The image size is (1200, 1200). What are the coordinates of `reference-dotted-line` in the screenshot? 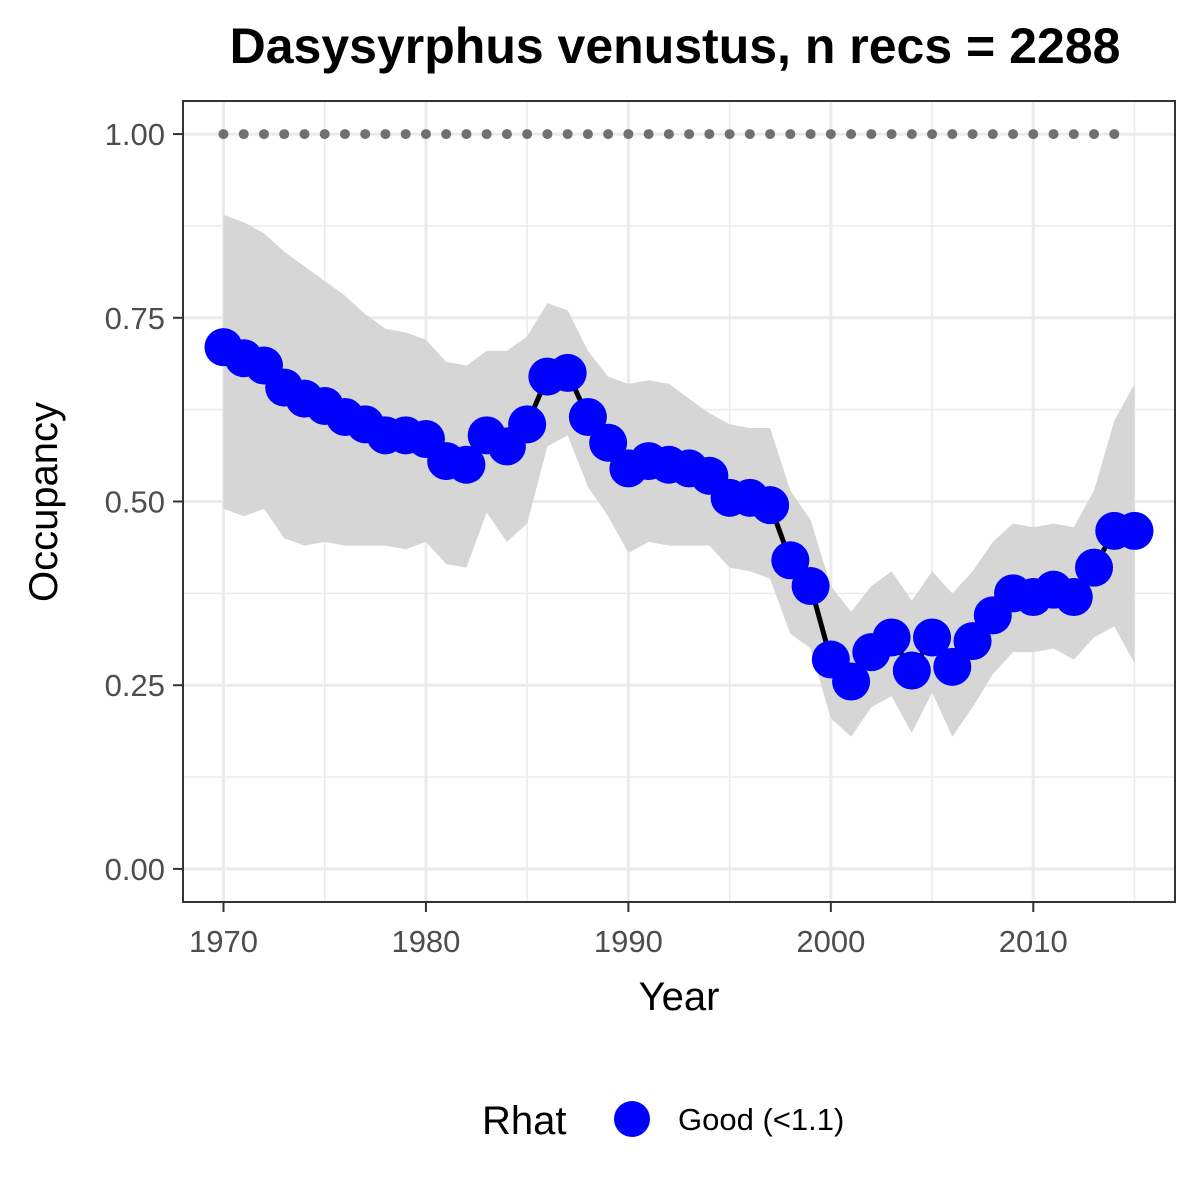 It's located at (669, 134).